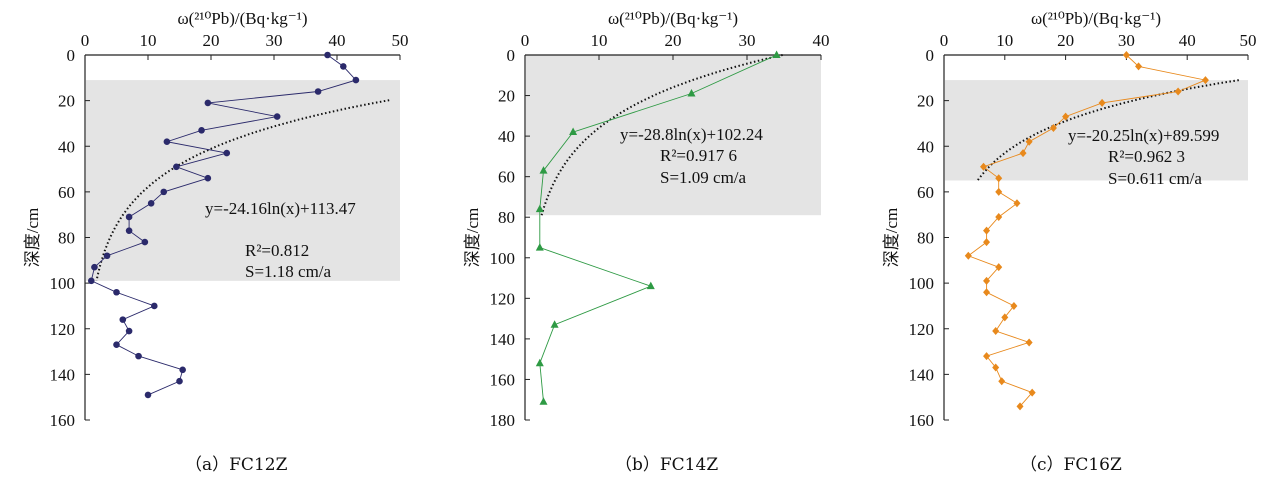 This screenshot has height=484, width=1267. Describe the element at coordinates (925, 238) in the screenshot. I see `y-tick-label: 80` at that location.